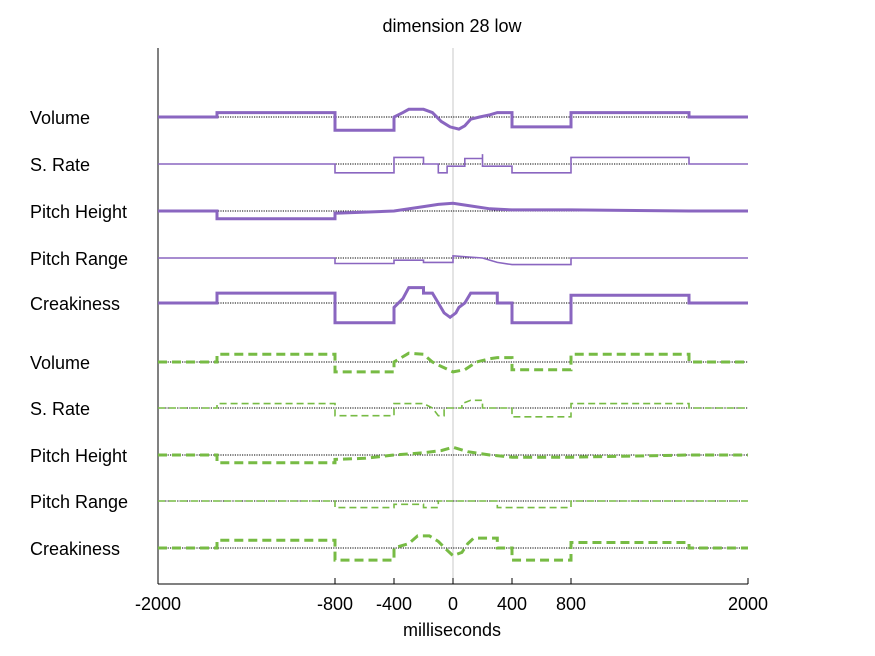 The image size is (875, 656). Describe the element at coordinates (158, 604) in the screenshot. I see `x-tick-label: -2000` at that location.